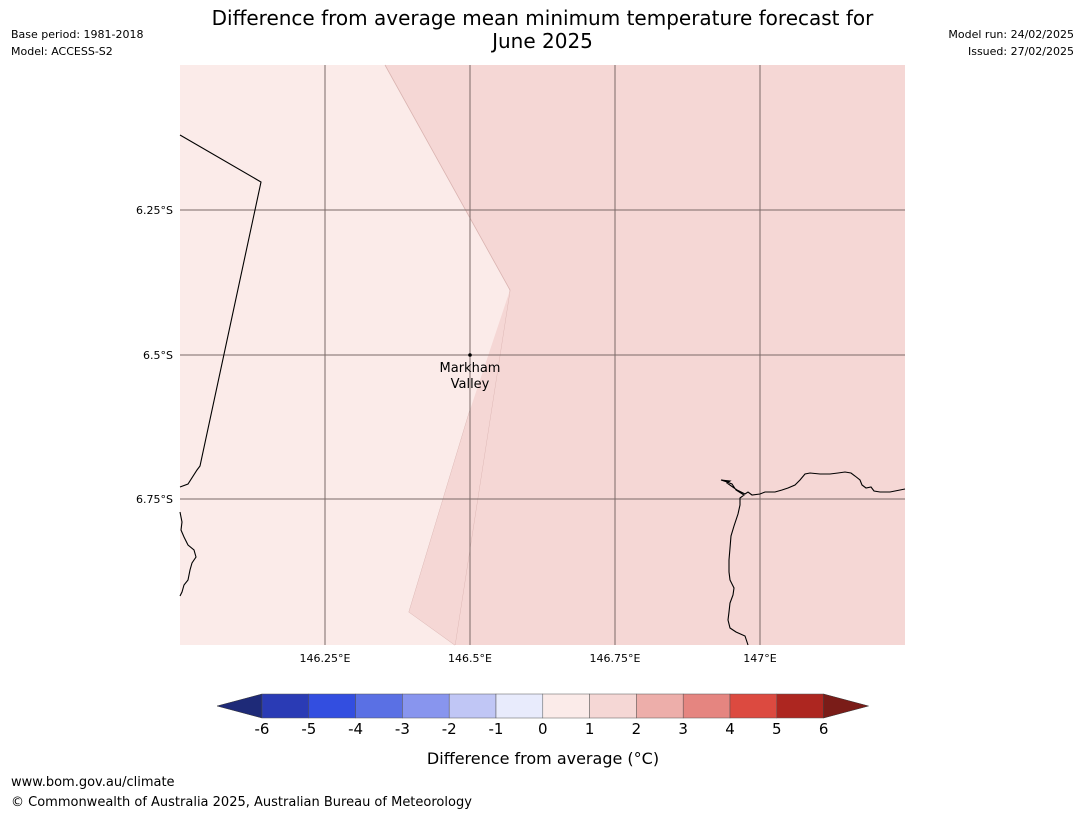  I want to click on colorbar-tick-label: -1, so click(496, 729).